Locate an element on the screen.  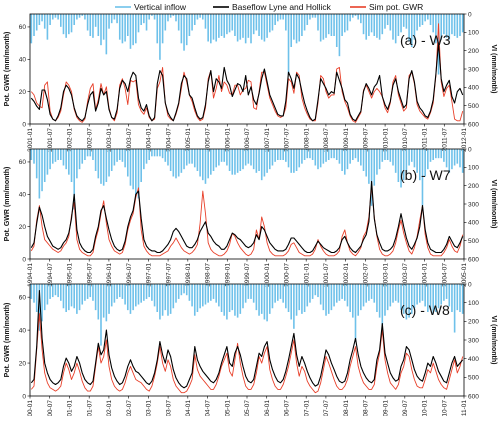
y-left-axis-title: Pot. GWR (mm/month) is located at coordinates (7, 69).